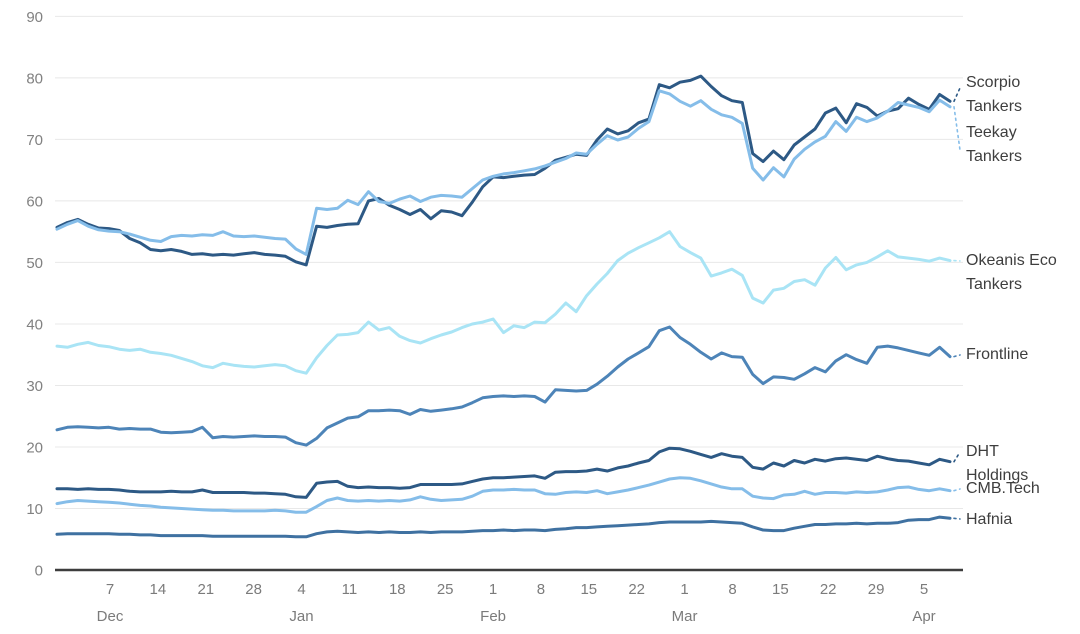  What do you see at coordinates (301, 589) in the screenshot?
I see `x-tick-label: 4` at bounding box center [301, 589].